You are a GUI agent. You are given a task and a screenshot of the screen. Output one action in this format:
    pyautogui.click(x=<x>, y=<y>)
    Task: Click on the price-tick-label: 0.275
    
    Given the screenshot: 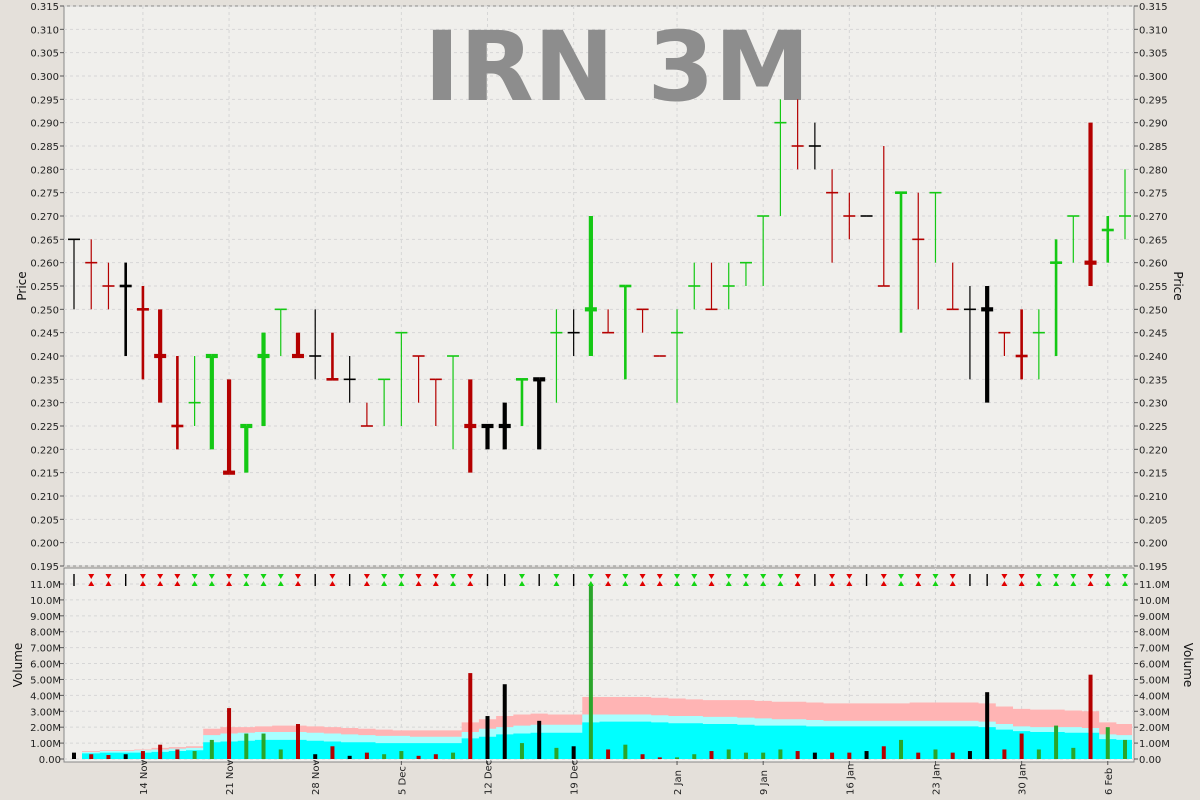 What is the action you would take?
    pyautogui.click(x=44, y=194)
    